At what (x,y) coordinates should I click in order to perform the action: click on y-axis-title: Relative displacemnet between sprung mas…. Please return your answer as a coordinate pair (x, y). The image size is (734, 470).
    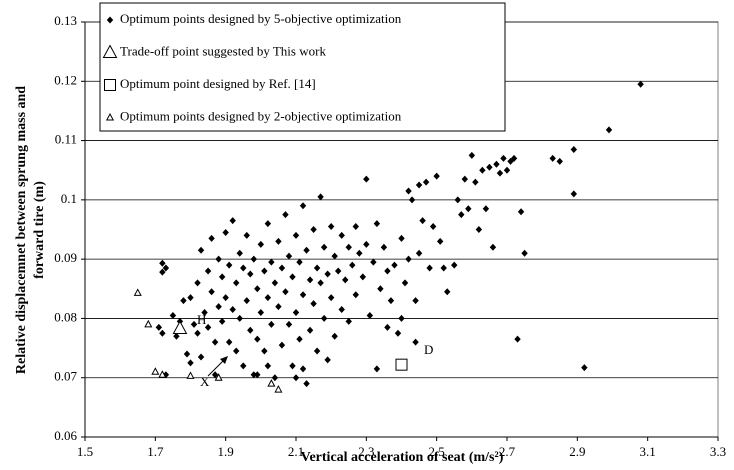
    Looking at the image, I should click on (21, 230).